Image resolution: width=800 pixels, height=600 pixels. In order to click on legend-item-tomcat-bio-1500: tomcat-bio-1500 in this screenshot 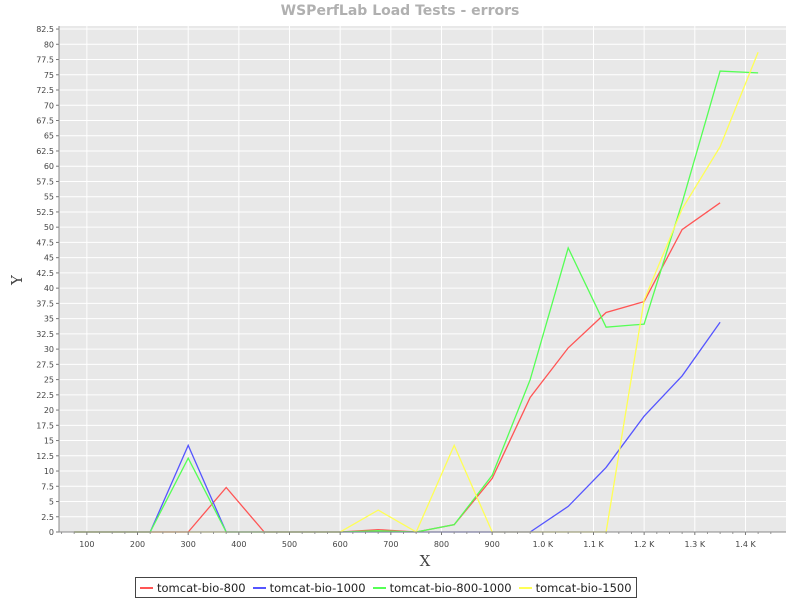, I will do `click(575, 587)`.